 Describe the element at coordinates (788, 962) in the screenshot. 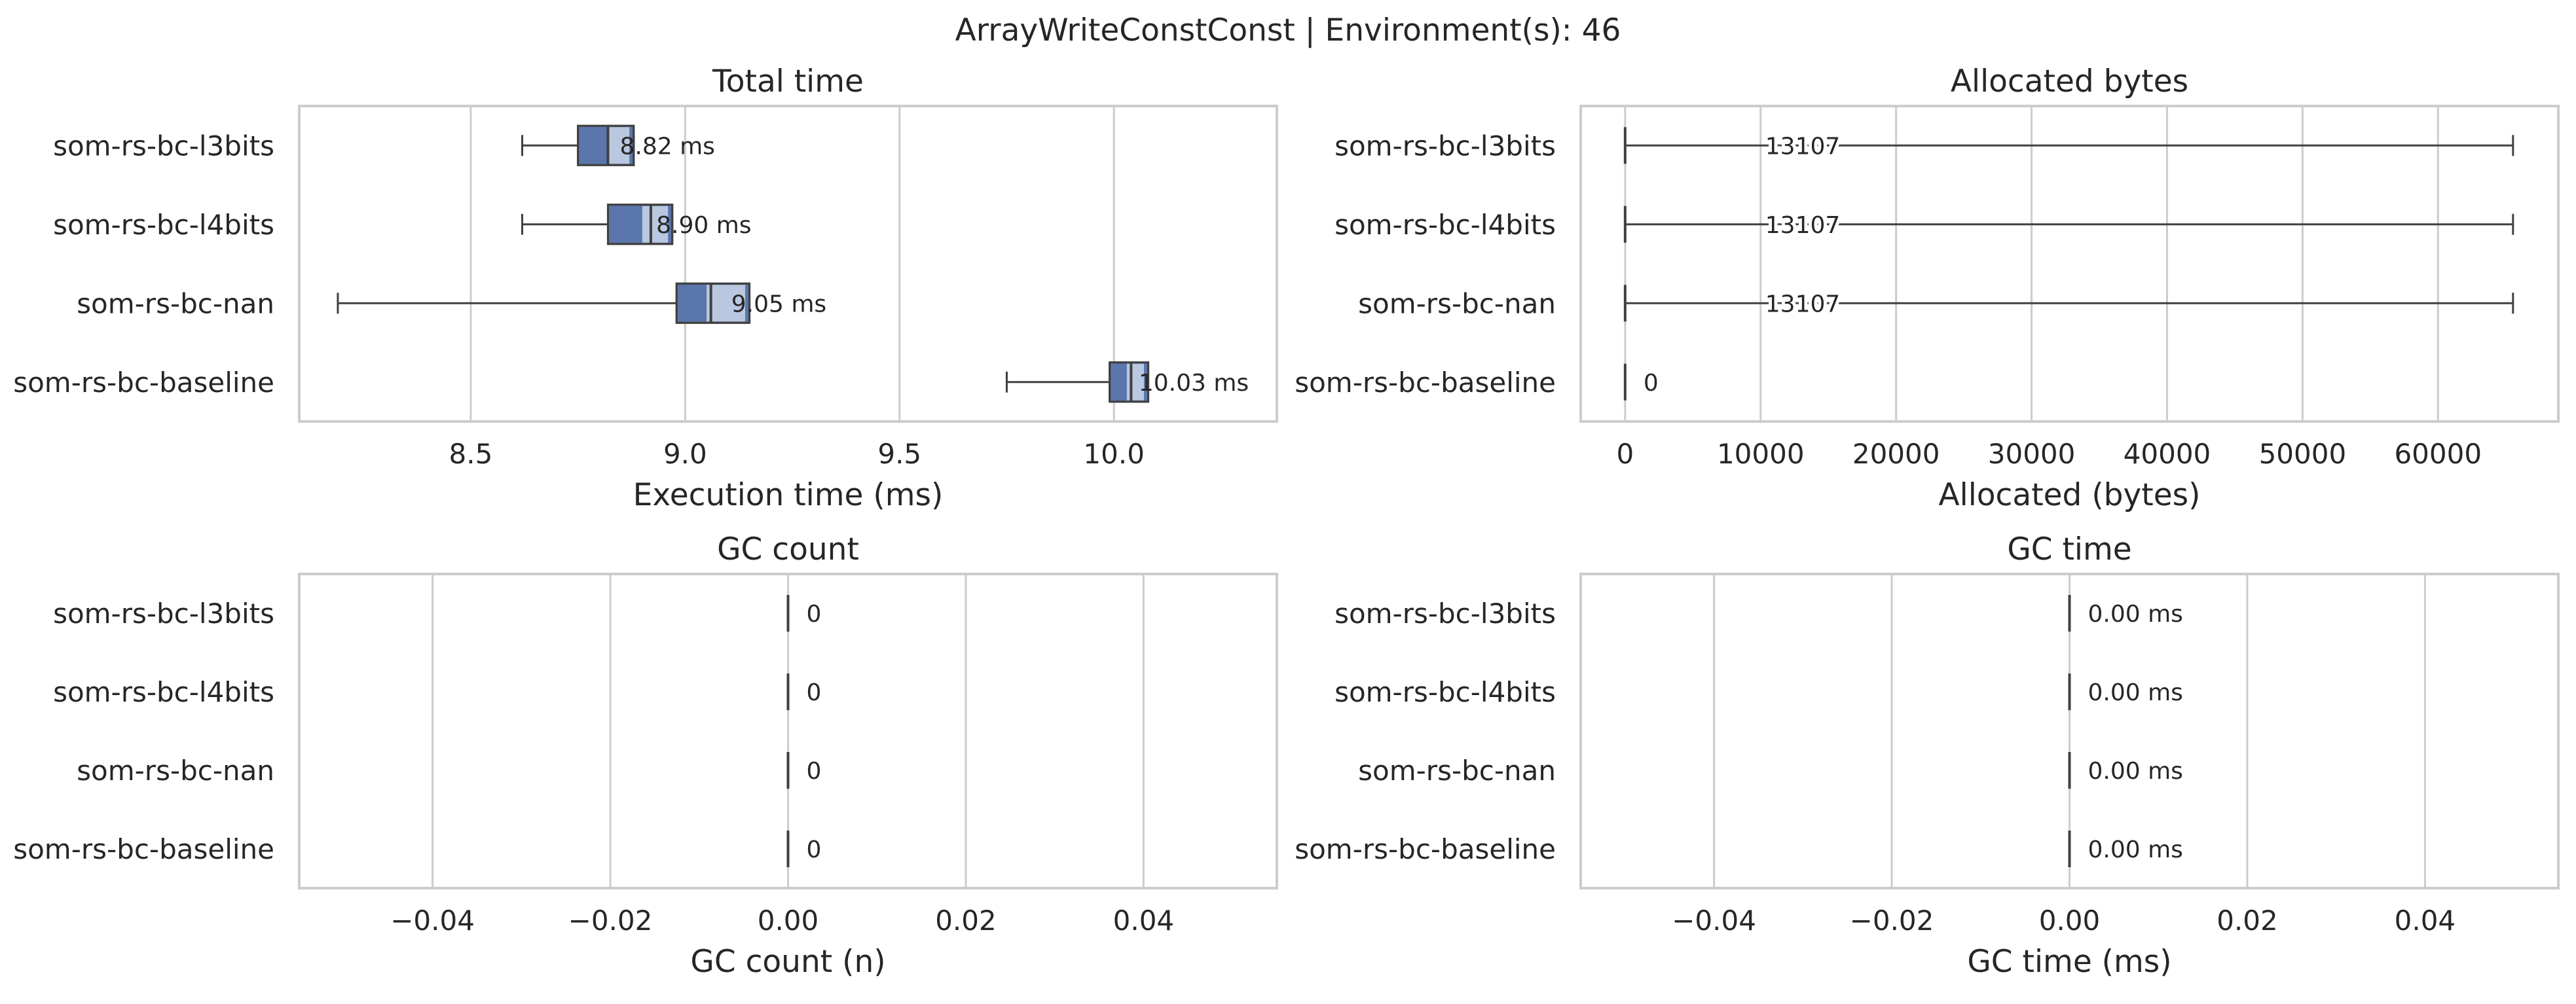

I see `x-axis-label: GC count (n)` at that location.